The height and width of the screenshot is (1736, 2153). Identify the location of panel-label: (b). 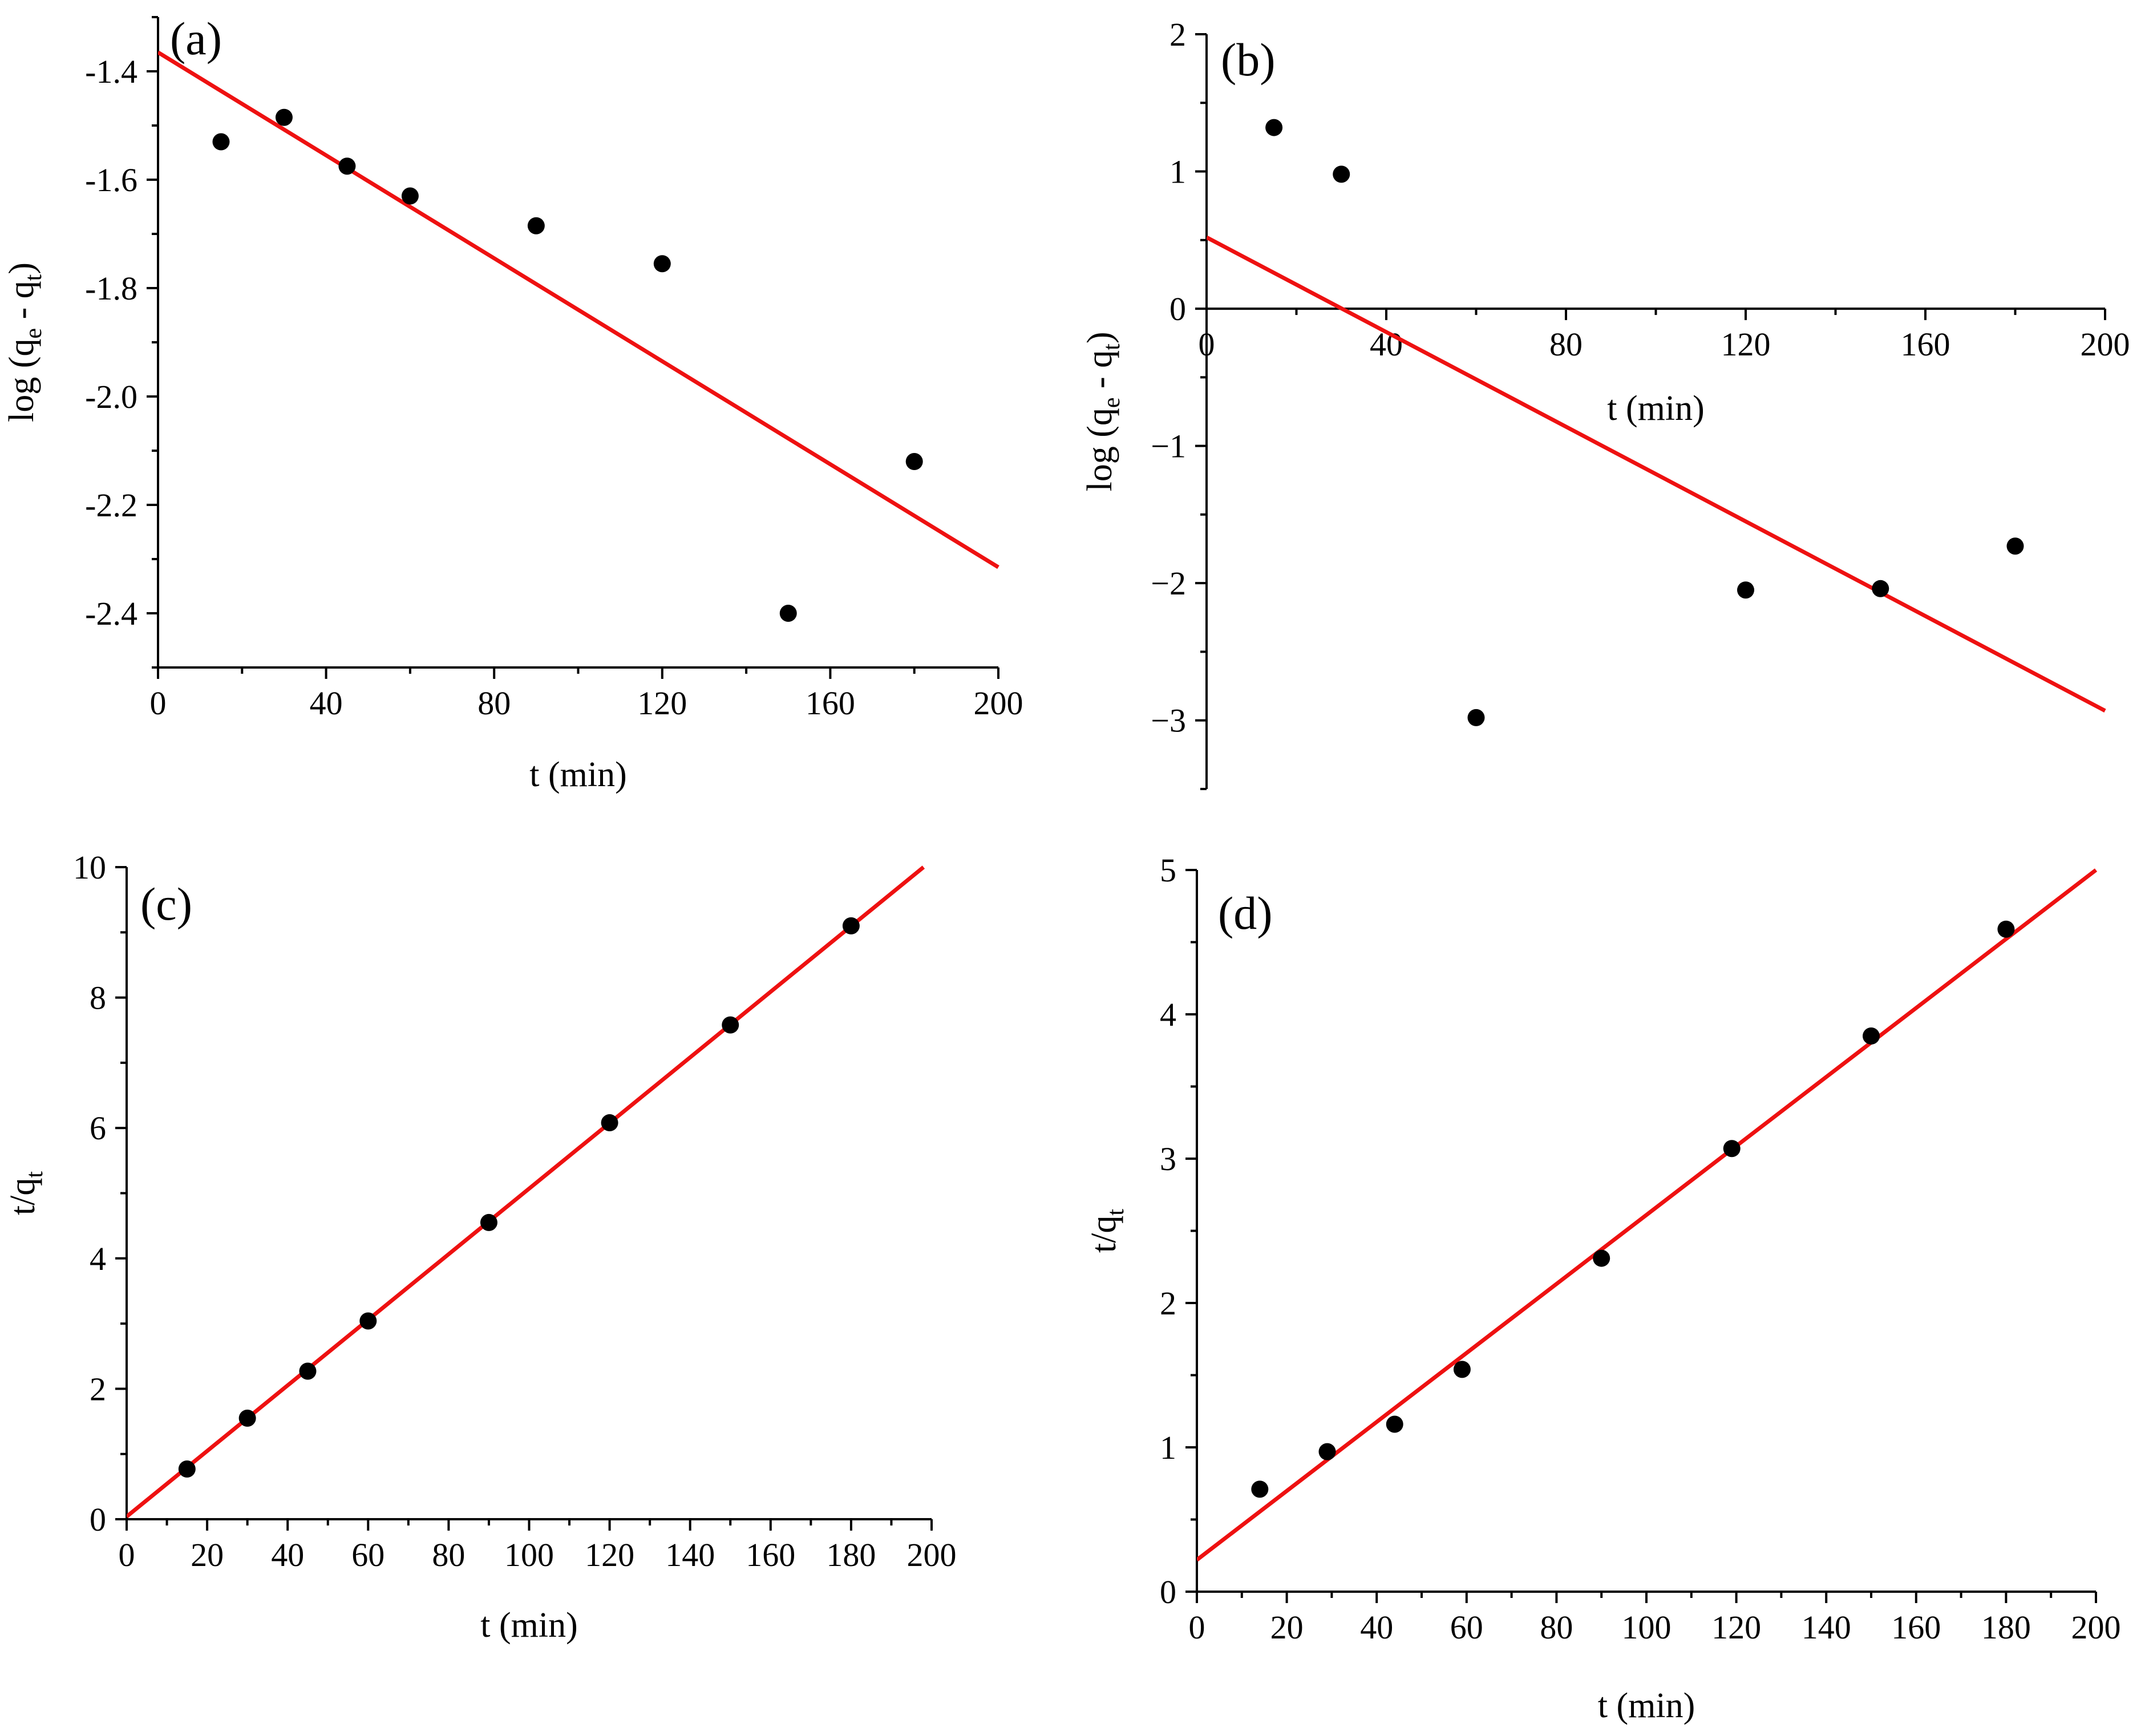
(1248, 60).